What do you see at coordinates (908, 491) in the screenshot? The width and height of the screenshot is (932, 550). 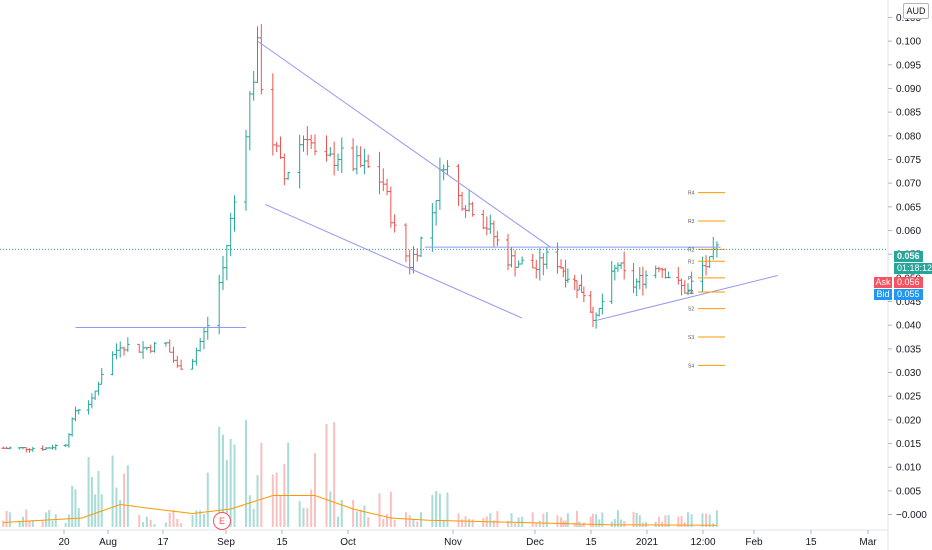 I see `y-tick-label: 0.005` at bounding box center [908, 491].